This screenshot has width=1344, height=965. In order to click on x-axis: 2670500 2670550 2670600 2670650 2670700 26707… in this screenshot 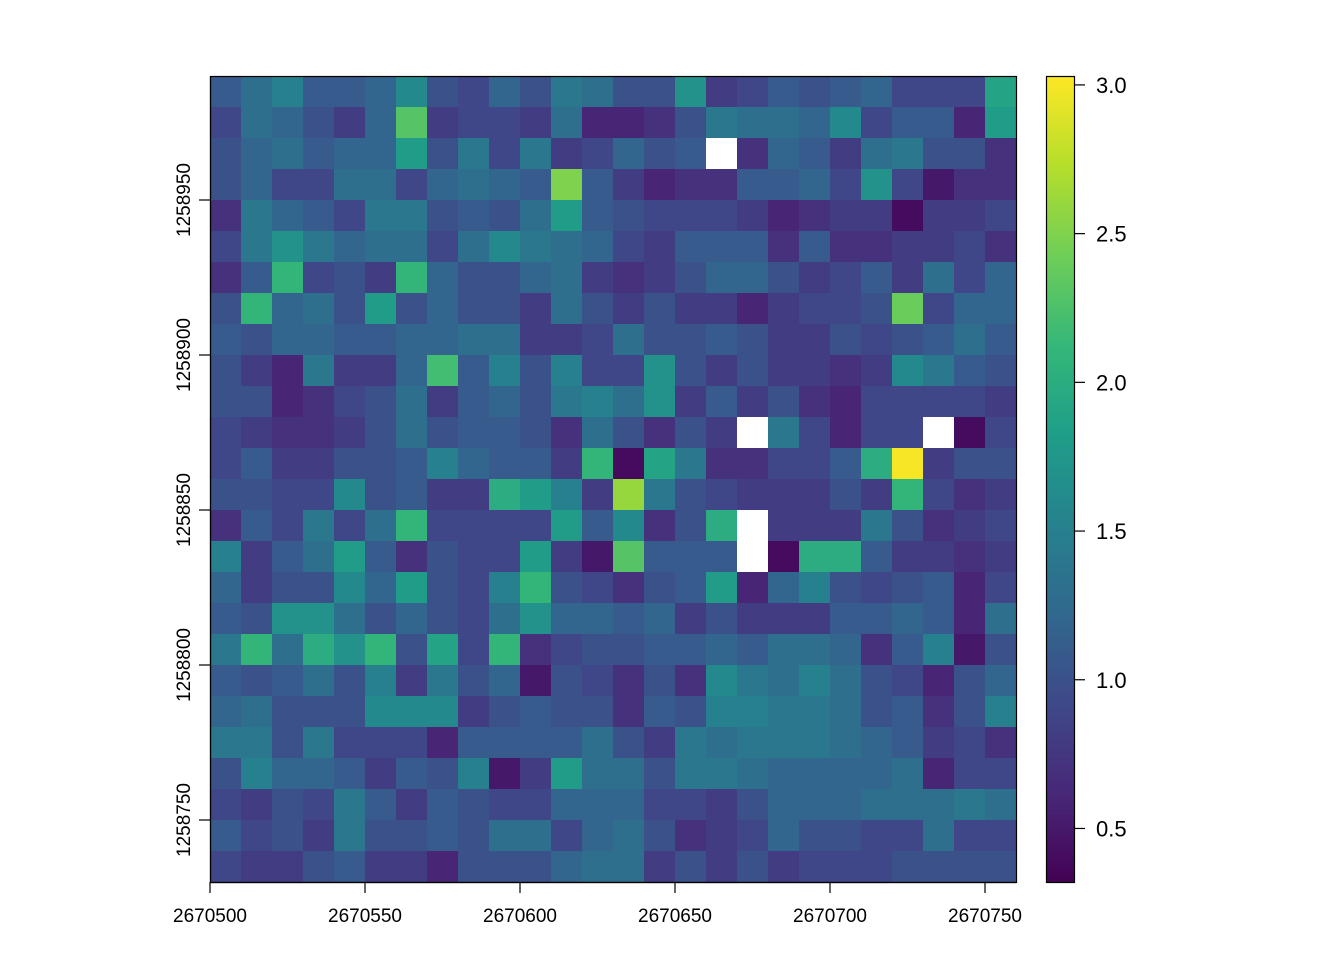, I will do `click(597, 904)`.